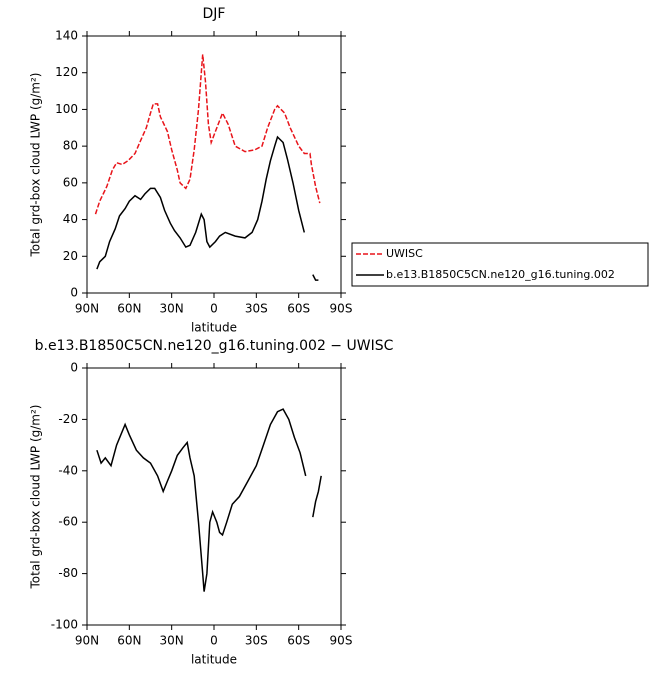  What do you see at coordinates (404, 253) in the screenshot?
I see `legend-label: UWISC` at bounding box center [404, 253].